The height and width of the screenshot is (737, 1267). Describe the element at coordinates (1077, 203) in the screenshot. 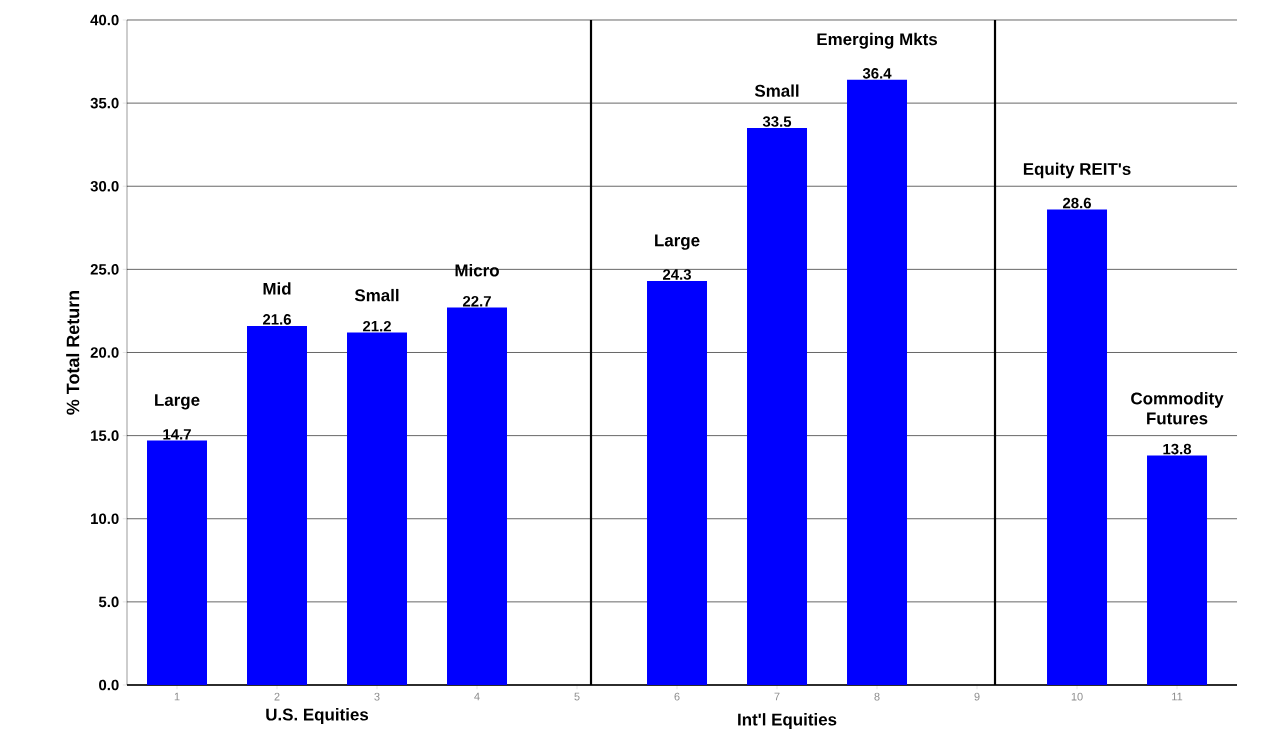

I see `data-label: 28.6` at that location.